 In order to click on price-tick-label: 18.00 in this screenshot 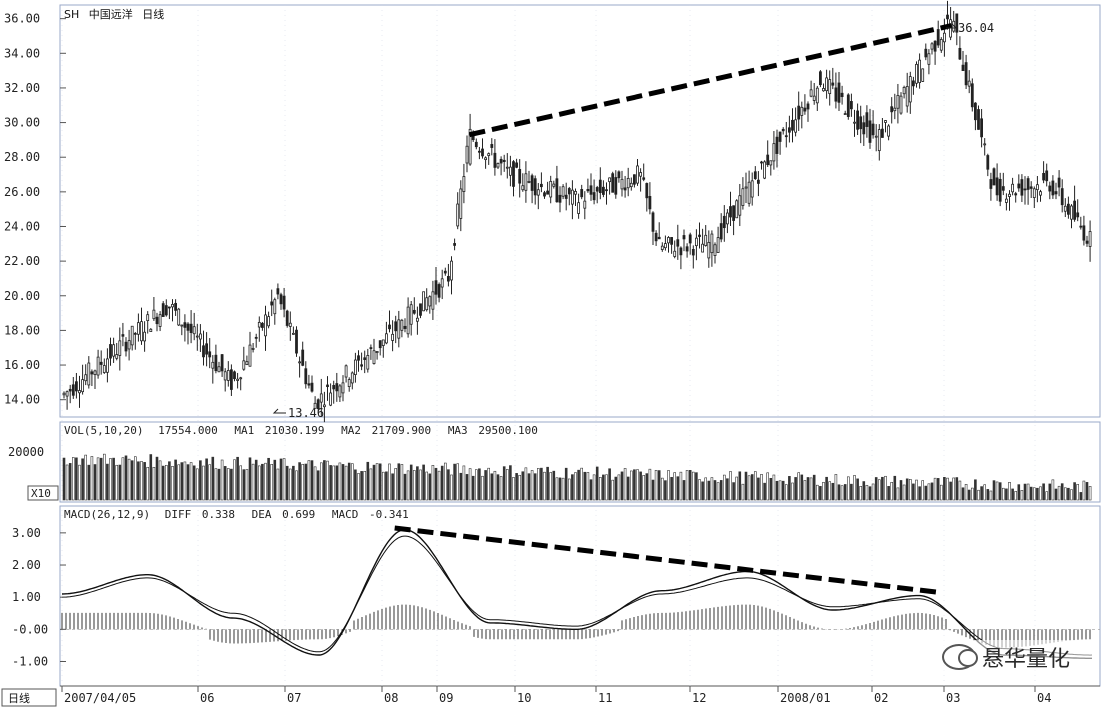, I will do `click(22, 330)`.